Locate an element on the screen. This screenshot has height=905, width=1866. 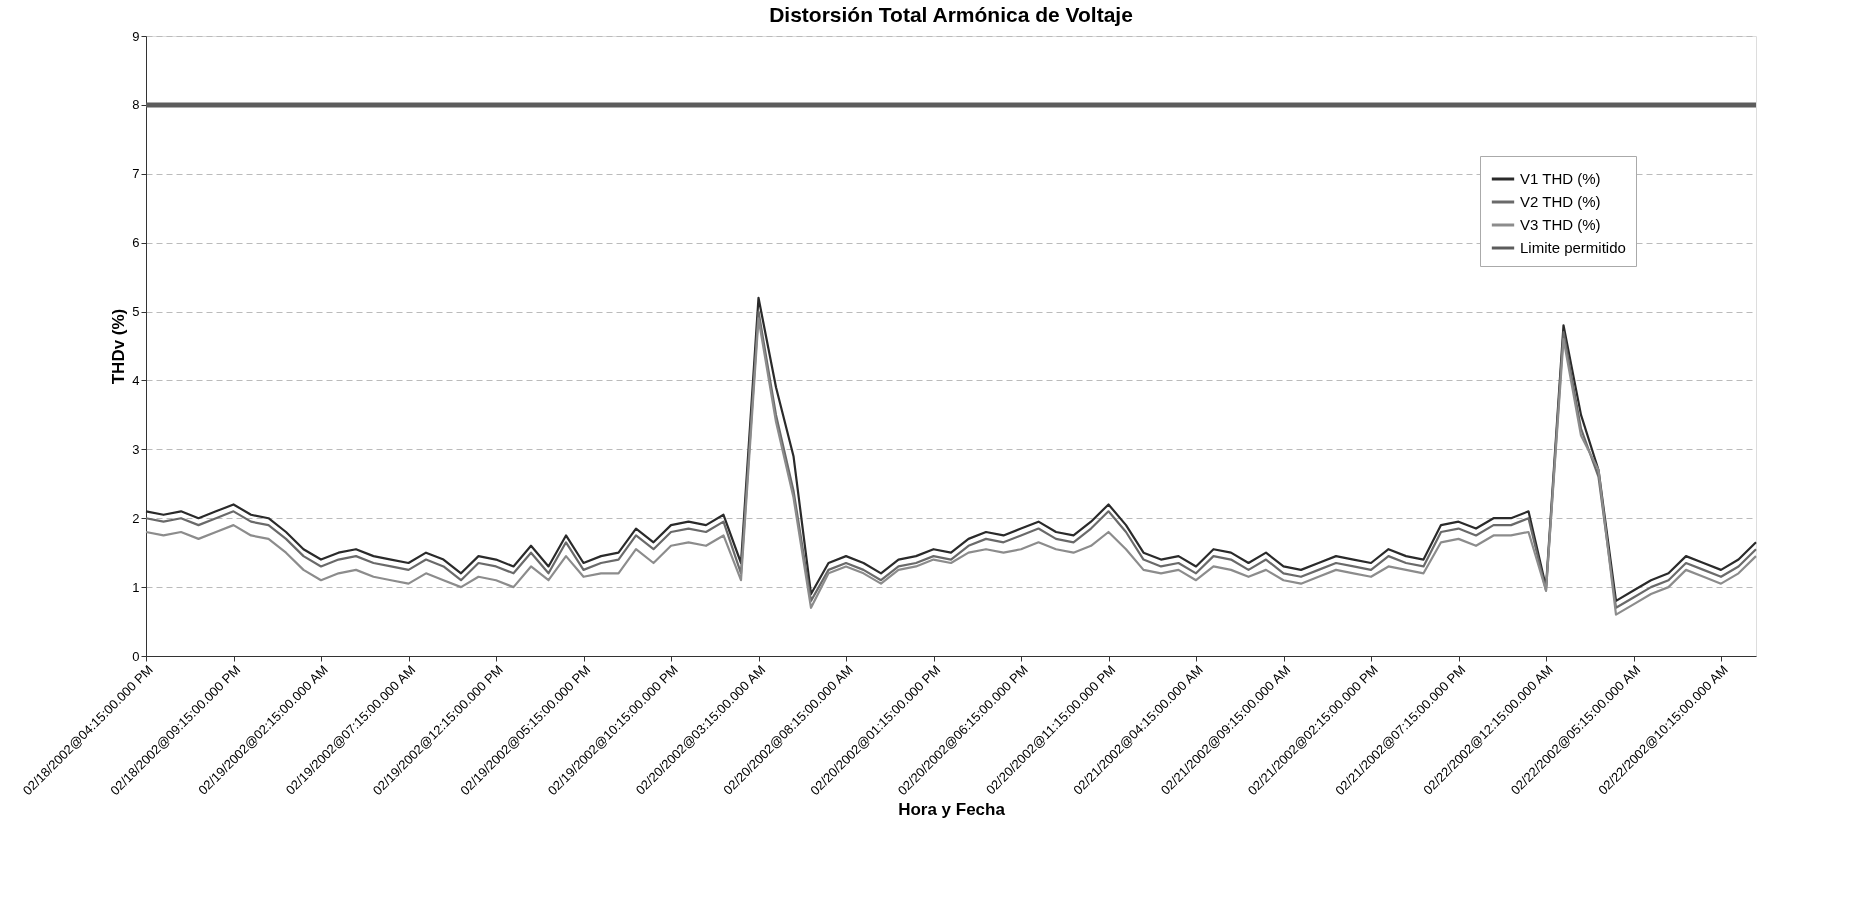
y-tick-label: 4 is located at coordinates (136, 380).